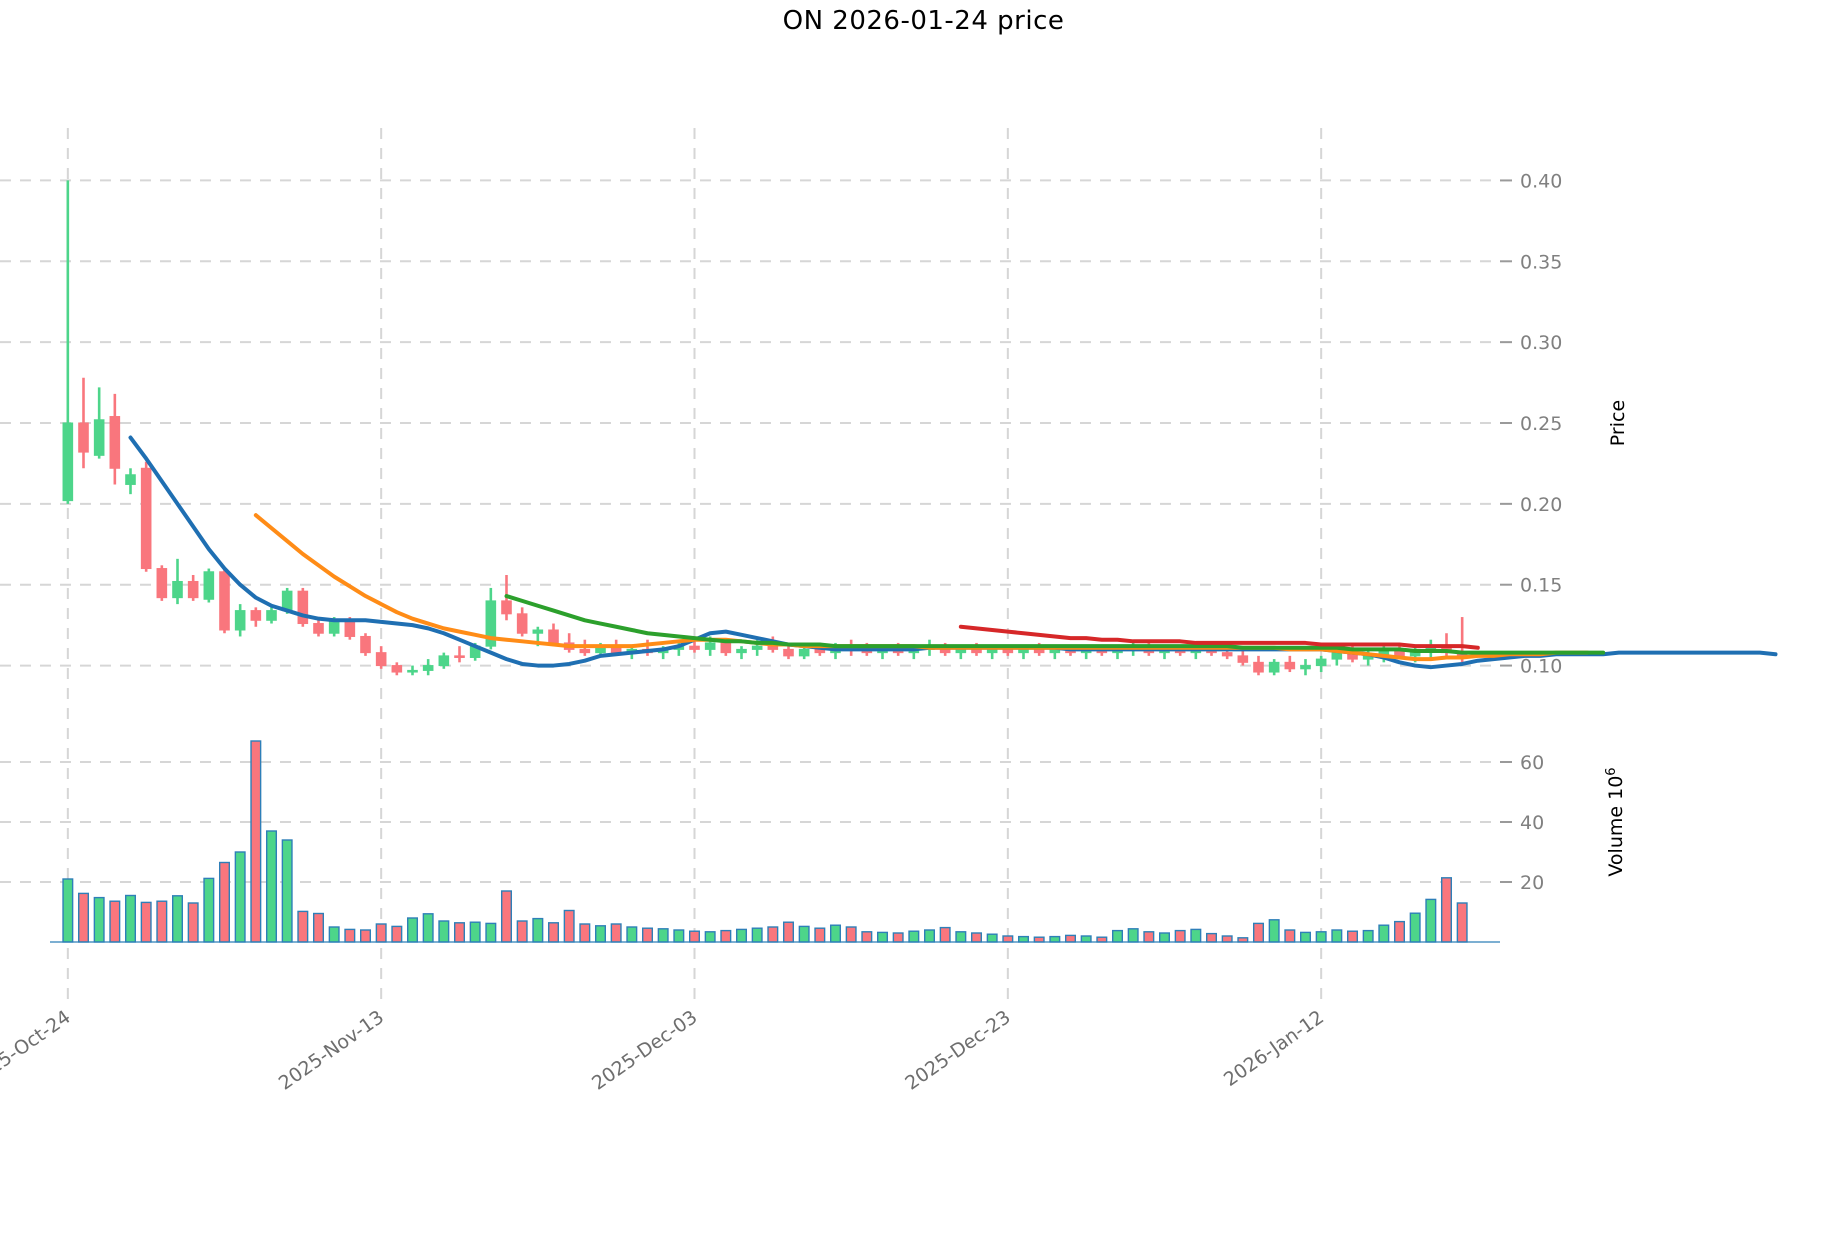 The width and height of the screenshot is (1847, 1246). Describe the element at coordinates (1541, 262) in the screenshot. I see `price-tick-label: 0.35` at that location.